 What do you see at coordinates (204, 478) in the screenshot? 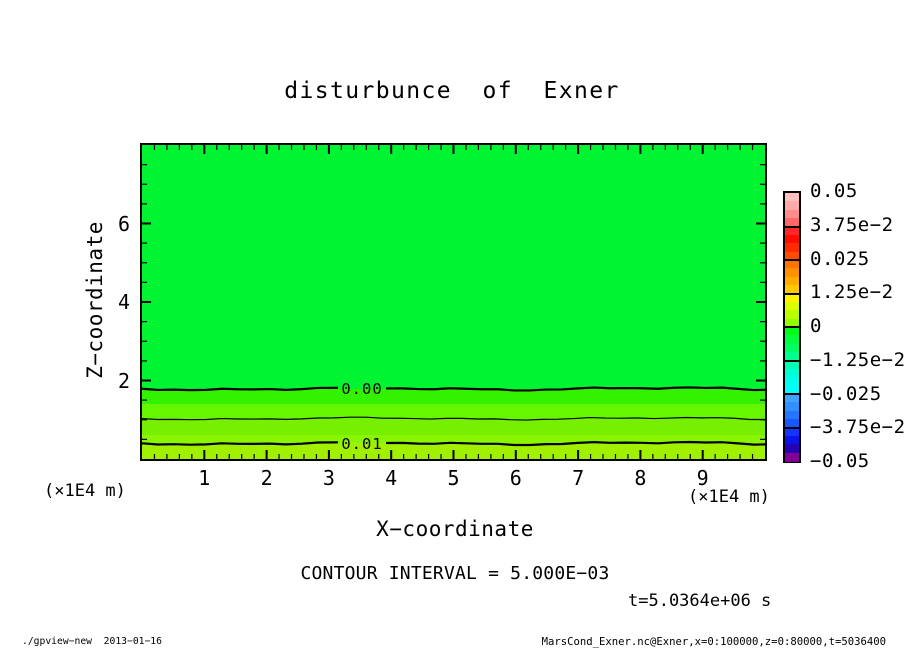
I see `x-tick-label-1: 1` at bounding box center [204, 478].